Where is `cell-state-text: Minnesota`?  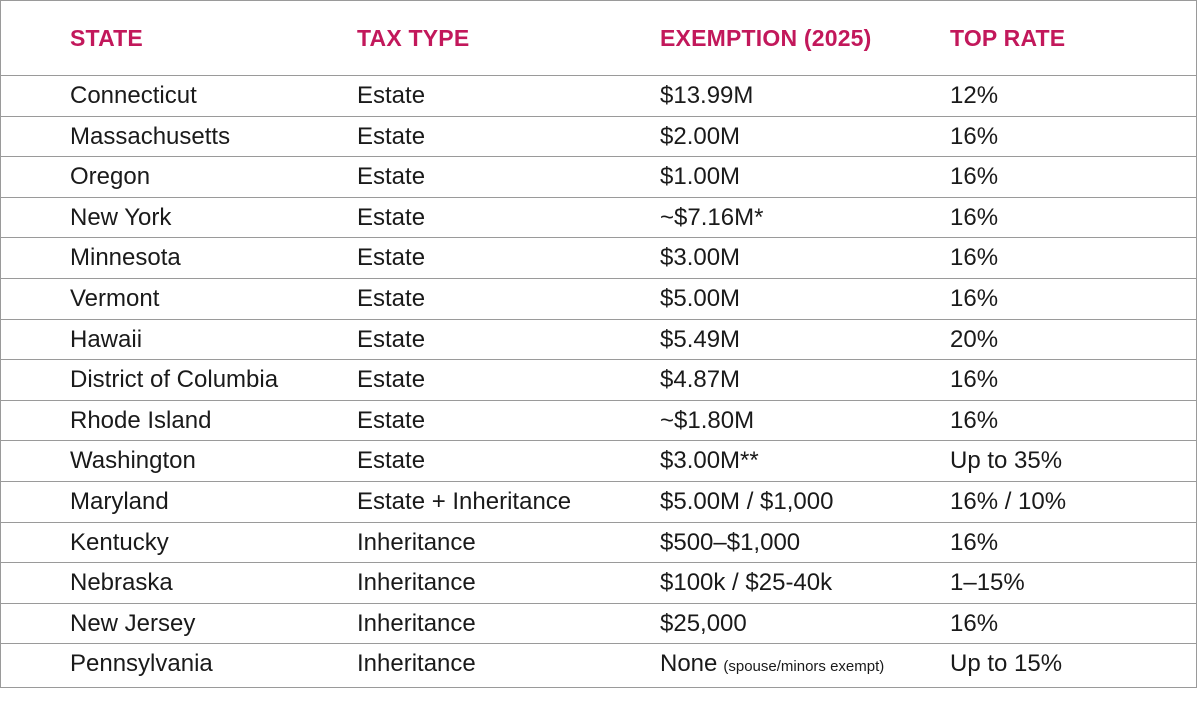 cell-state-text: Minnesota is located at coordinates (125, 258).